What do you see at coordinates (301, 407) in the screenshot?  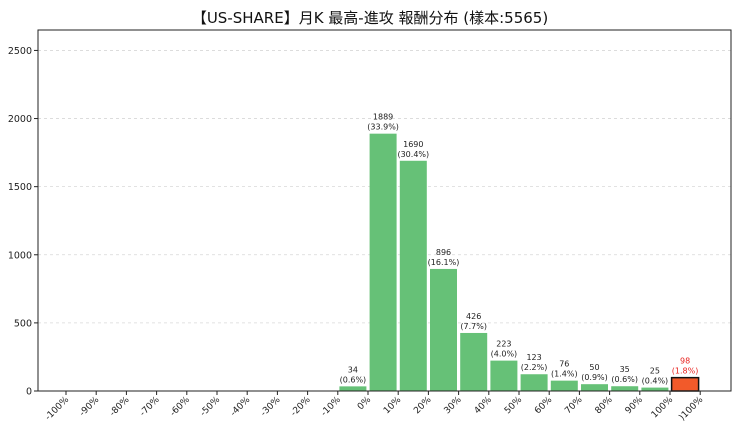 I see `x-tick-label: -20%` at bounding box center [301, 407].